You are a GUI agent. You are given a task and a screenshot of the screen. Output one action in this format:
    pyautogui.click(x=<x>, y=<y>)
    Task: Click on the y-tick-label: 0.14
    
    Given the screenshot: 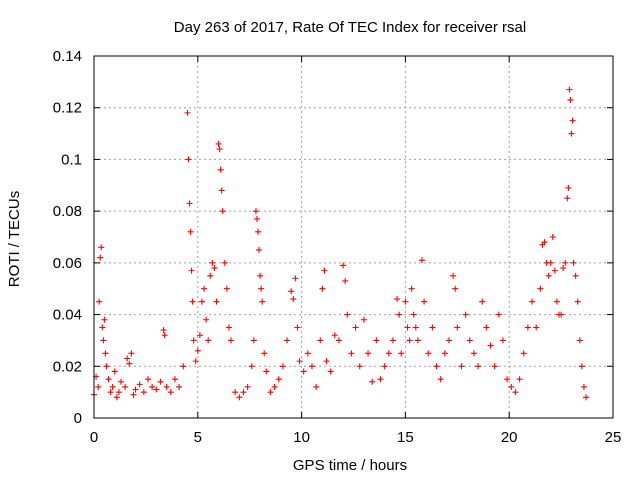 What is the action you would take?
    pyautogui.click(x=67, y=56)
    